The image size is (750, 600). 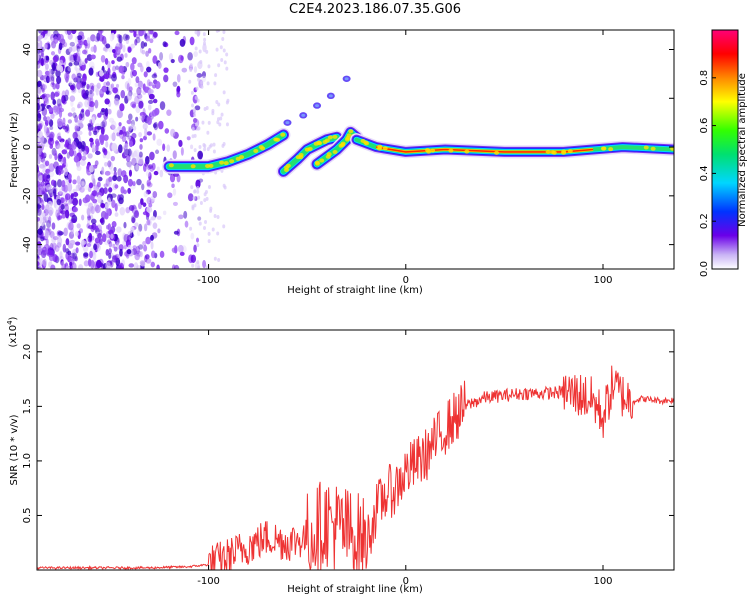 I want to click on streak-blob-core, so click(x=346, y=79).